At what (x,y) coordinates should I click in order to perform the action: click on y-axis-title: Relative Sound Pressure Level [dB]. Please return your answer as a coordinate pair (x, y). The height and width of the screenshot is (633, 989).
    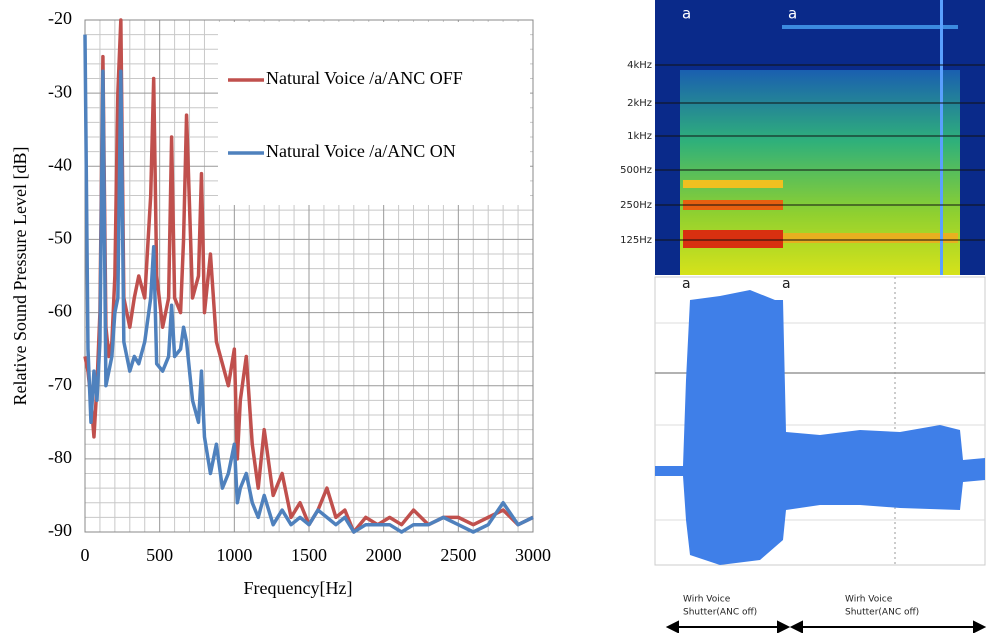
    Looking at the image, I should click on (20, 276).